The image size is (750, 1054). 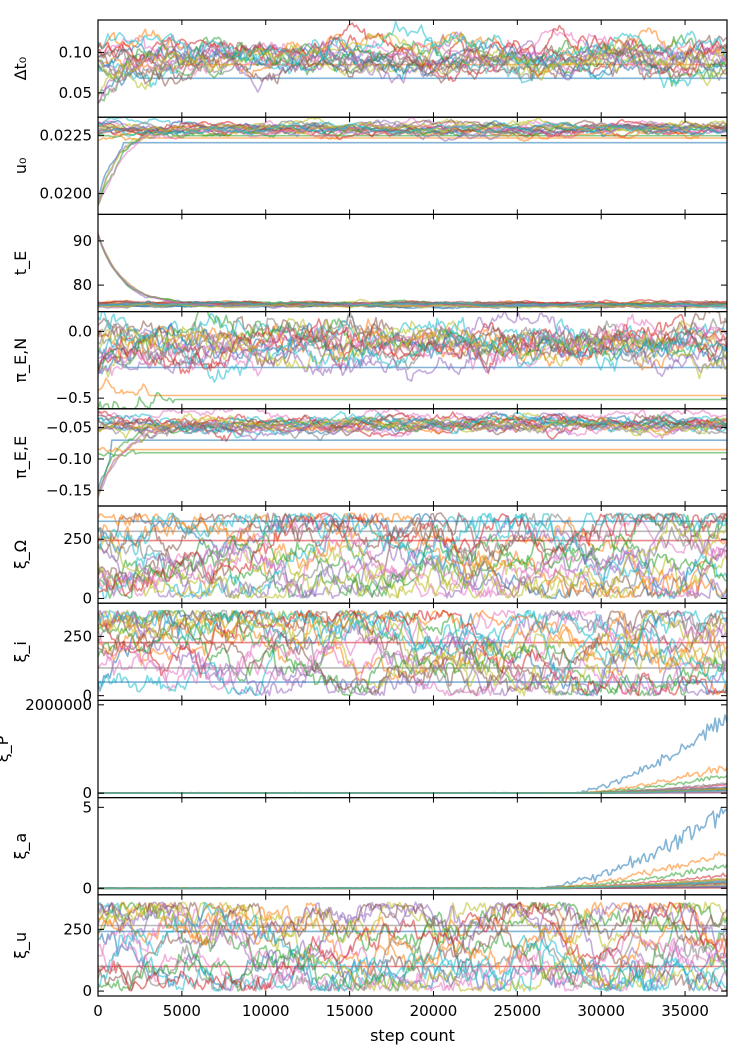 I want to click on ytick-label-piEE: −0.15, so click(x=69, y=490).